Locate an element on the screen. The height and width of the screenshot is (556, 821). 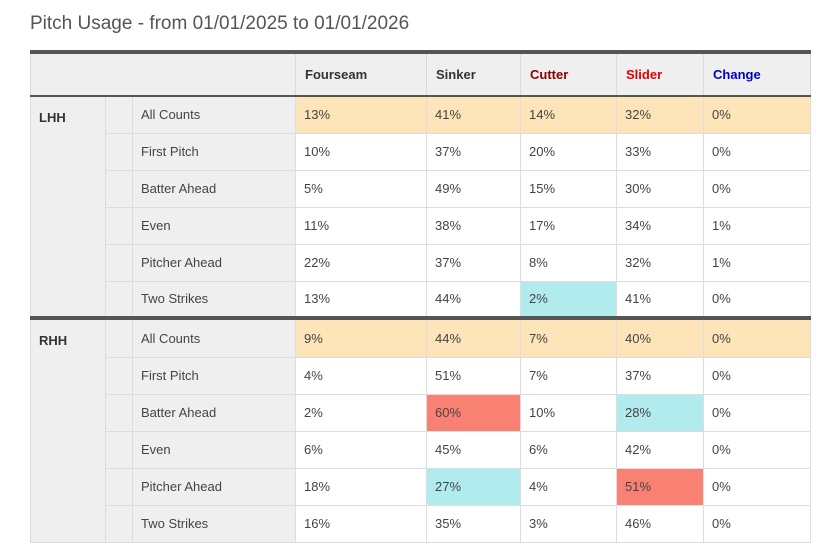
table-row: Batter Ahead 2% 60% 10% 28% 0% is located at coordinates (421, 412).